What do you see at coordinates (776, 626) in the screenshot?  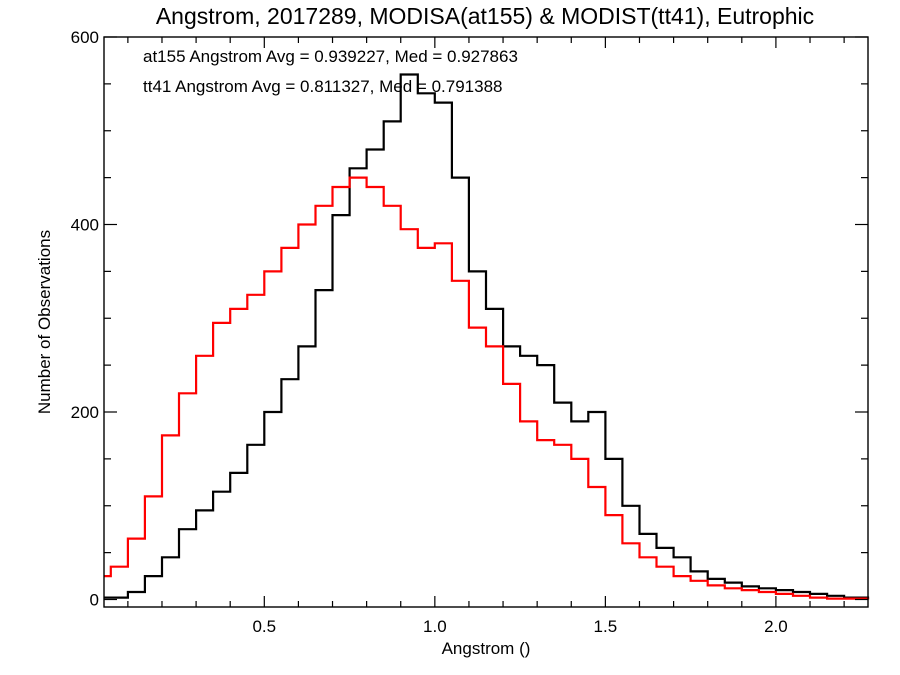 I see `x-tick-label: 2.0` at bounding box center [776, 626].